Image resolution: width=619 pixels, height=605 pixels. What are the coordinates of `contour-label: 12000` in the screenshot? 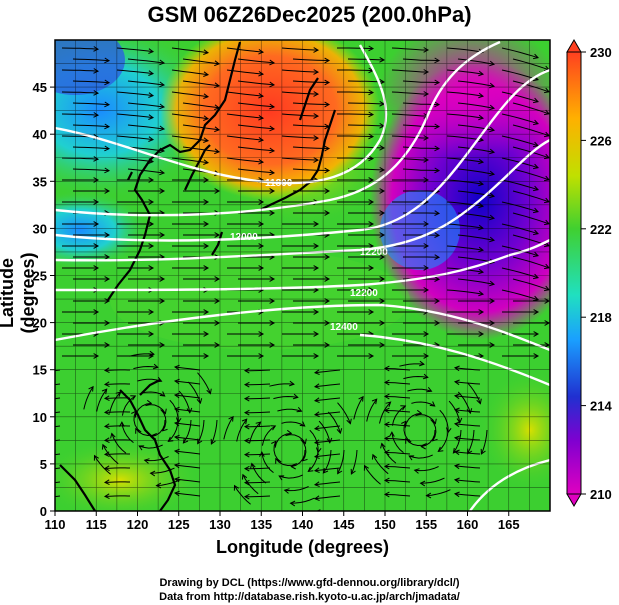 It's located at (244, 237).